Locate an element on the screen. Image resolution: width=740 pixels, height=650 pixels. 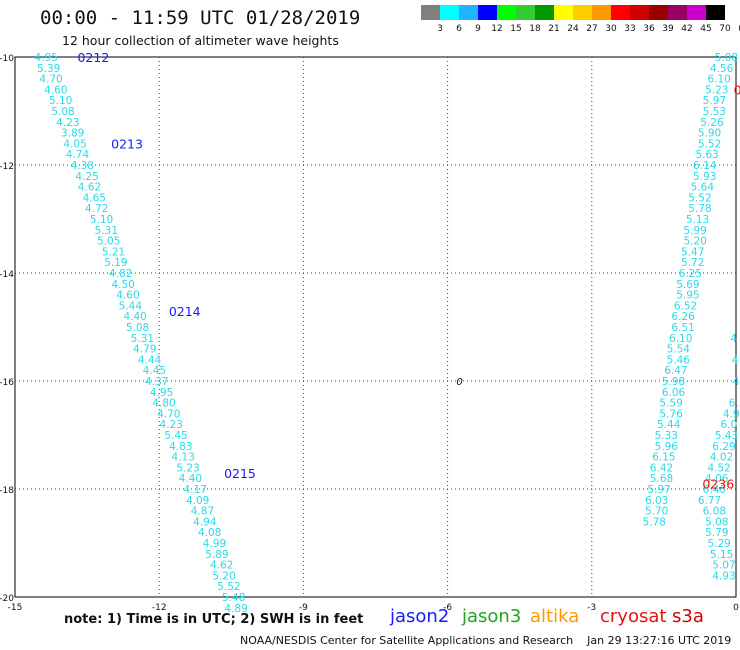
y-tick-label: -12 is located at coordinates (7, 167).